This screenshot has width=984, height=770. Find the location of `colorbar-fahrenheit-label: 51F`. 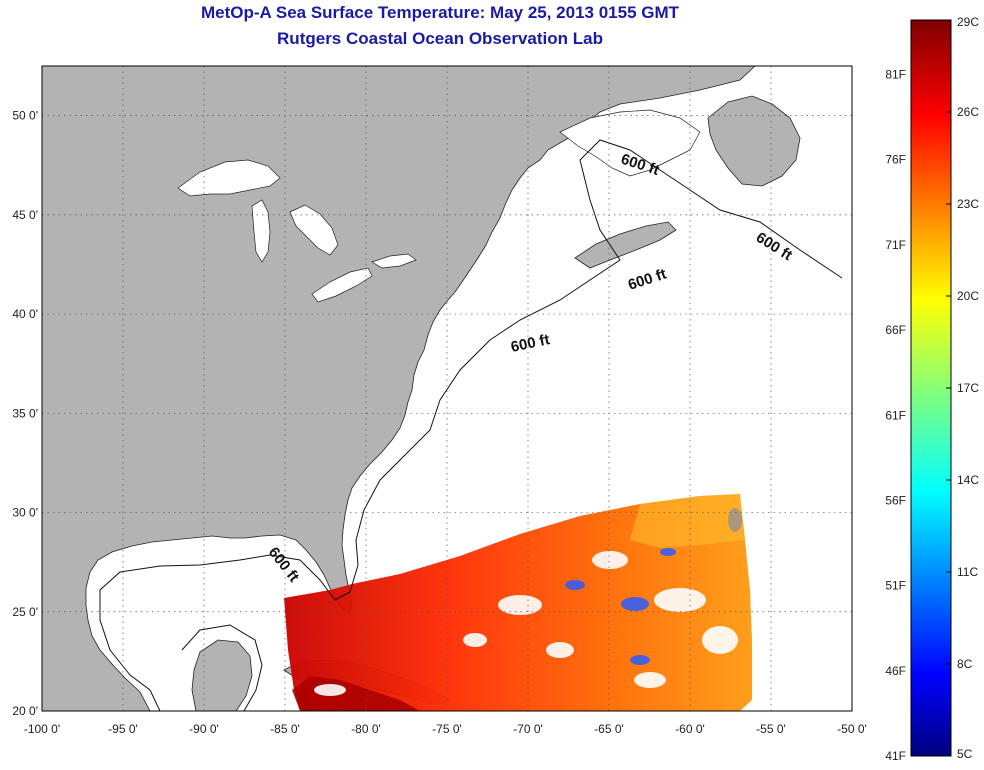

colorbar-fahrenheit-label: 51F is located at coordinates (895, 586).